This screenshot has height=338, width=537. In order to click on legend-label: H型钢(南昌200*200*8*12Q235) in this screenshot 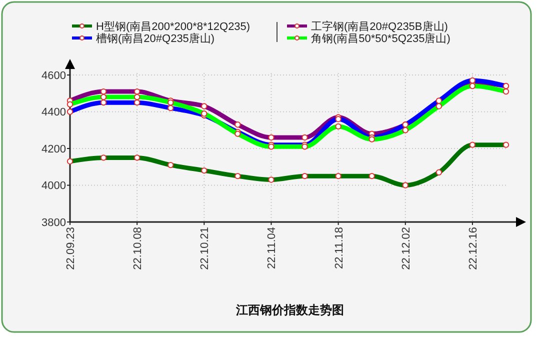, I will do `click(173, 26)`.